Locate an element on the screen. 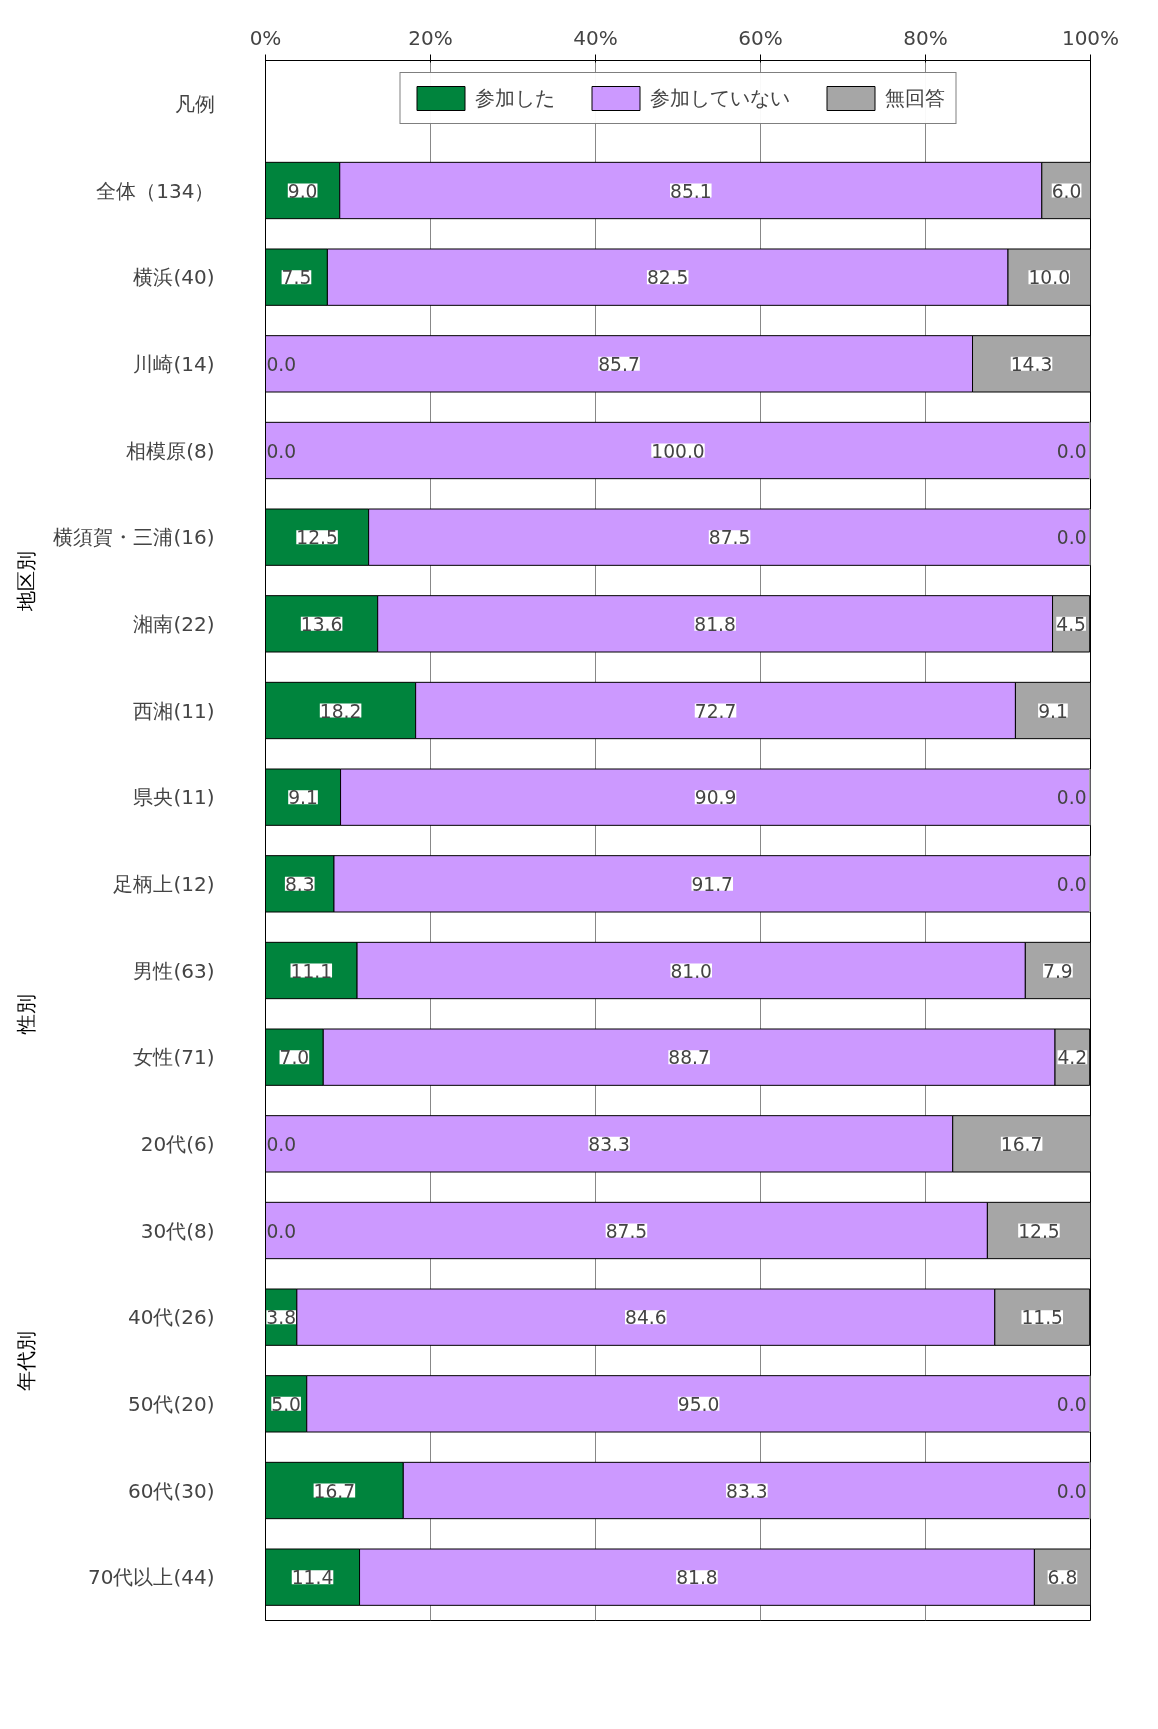  data-label: 4.2 is located at coordinates (1072, 1058).